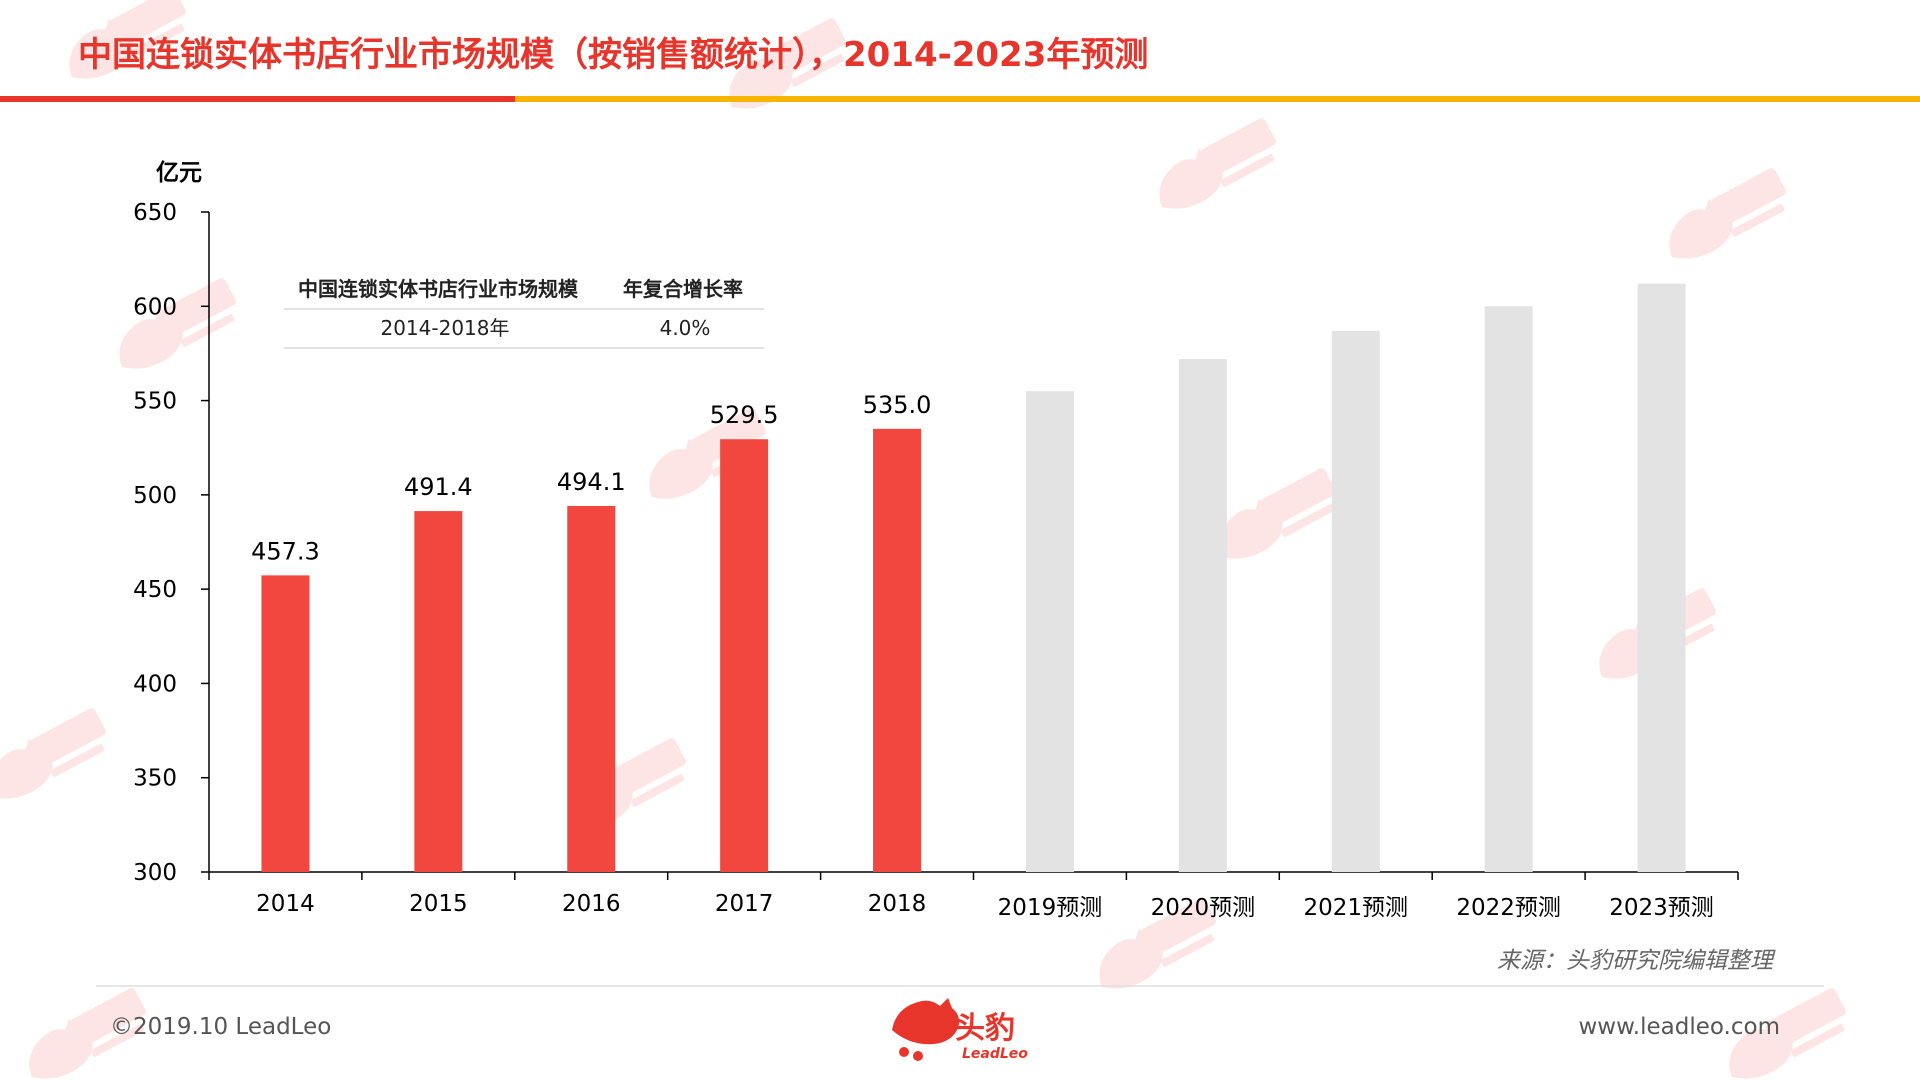 This screenshot has height=1080, width=1920. Describe the element at coordinates (438, 487) in the screenshot. I see `bar-value-label: 491.4` at that location.